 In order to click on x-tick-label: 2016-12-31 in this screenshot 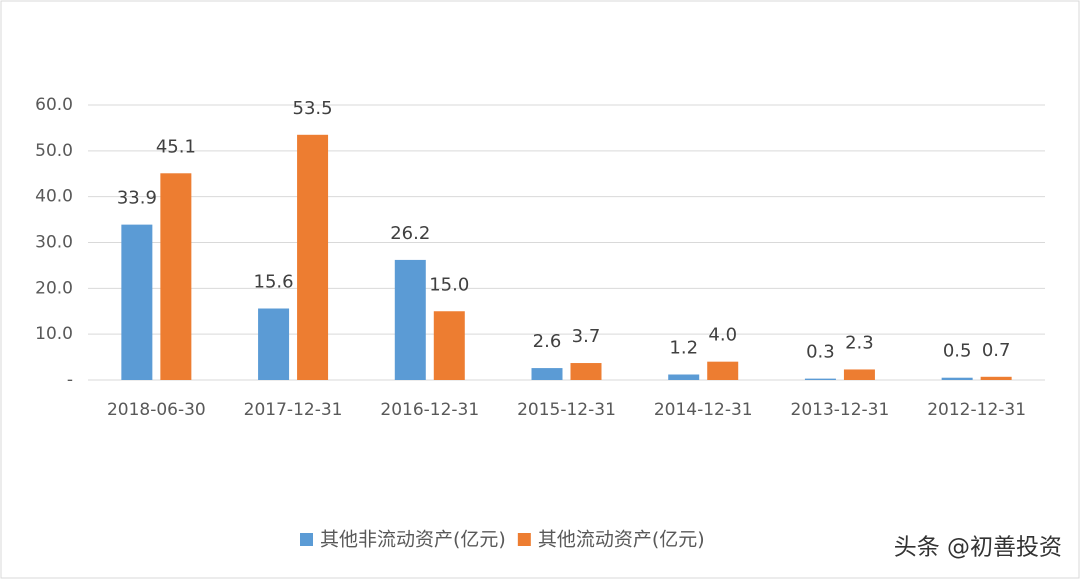, I will do `click(429, 410)`.